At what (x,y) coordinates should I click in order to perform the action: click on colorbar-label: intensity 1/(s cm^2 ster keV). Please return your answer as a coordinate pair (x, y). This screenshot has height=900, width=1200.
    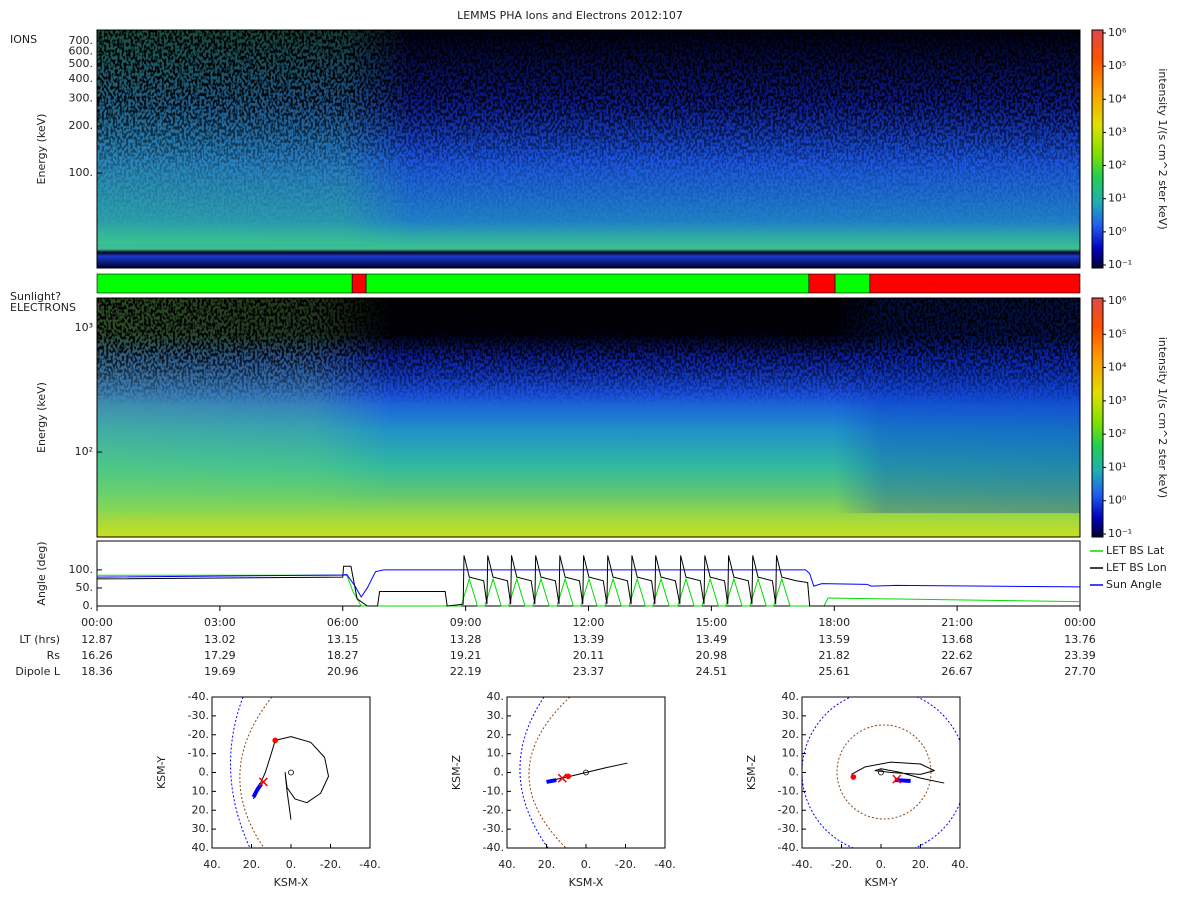
    Looking at the image, I should click on (1162, 417).